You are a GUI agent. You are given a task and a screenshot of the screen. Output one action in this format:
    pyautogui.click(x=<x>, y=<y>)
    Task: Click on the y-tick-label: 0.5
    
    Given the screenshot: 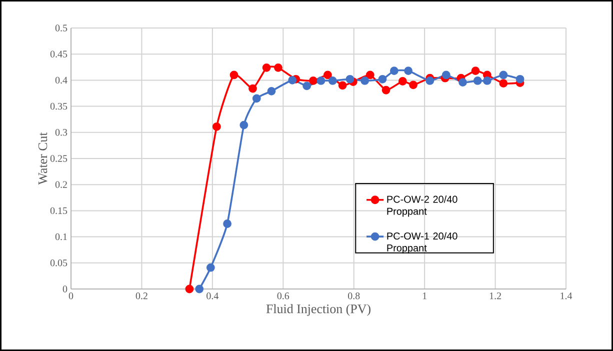 What is the action you would take?
    pyautogui.click(x=61, y=28)
    